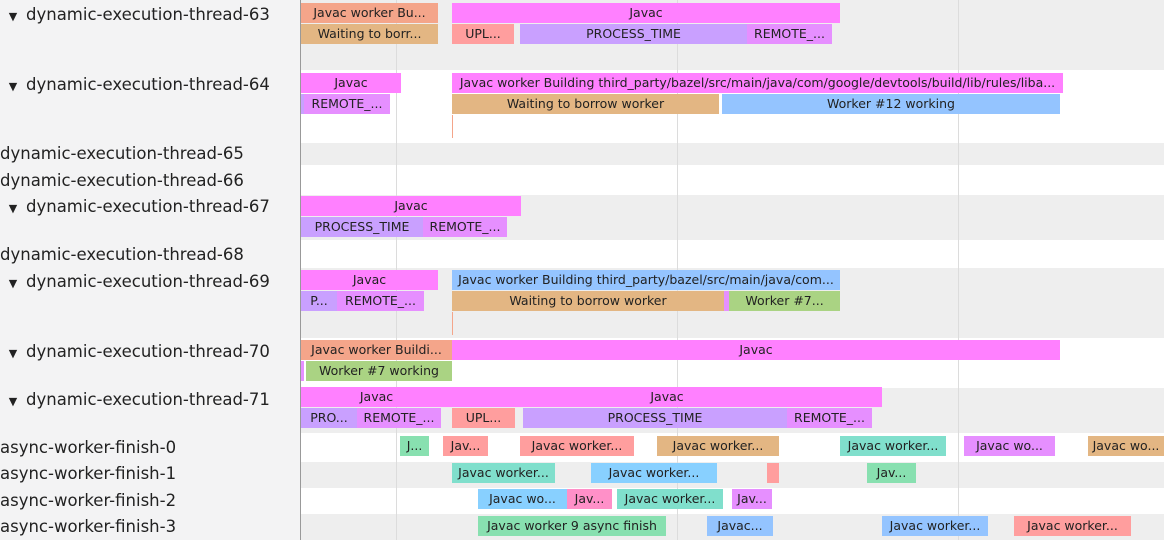 The width and height of the screenshot is (1164, 540). I want to click on track-label: ▼ dynamic-execution-thread-63, so click(135, 16).